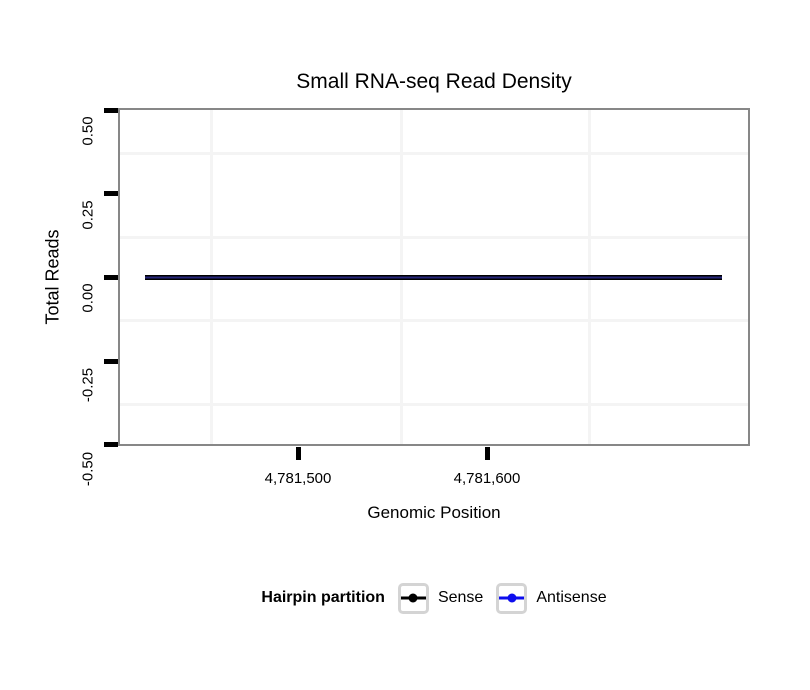 This screenshot has height=690, width=810. I want to click on legend-title: Hairpin partition, so click(323, 597).